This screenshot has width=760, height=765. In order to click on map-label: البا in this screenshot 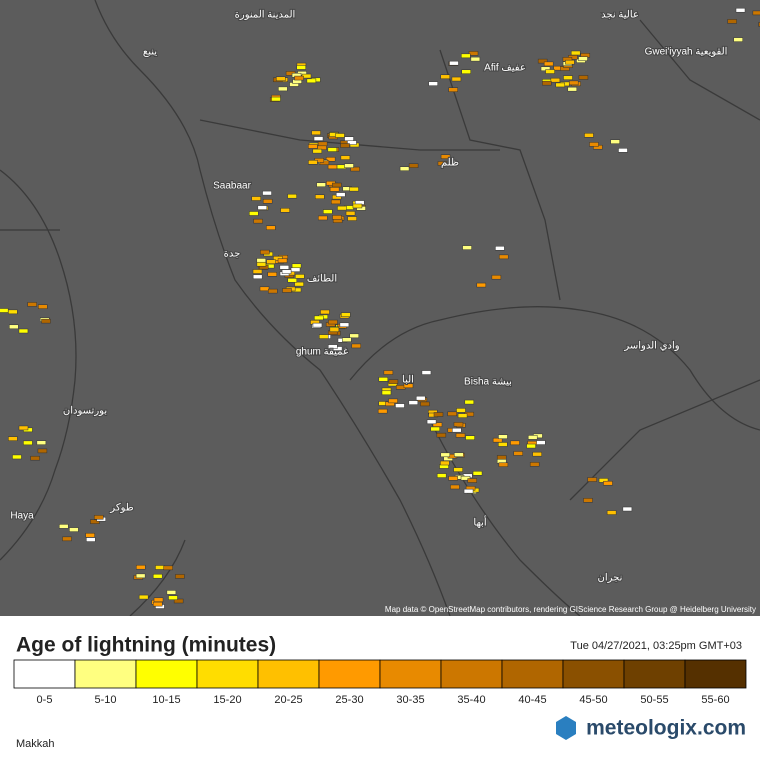, I will do `click(408, 380)`.